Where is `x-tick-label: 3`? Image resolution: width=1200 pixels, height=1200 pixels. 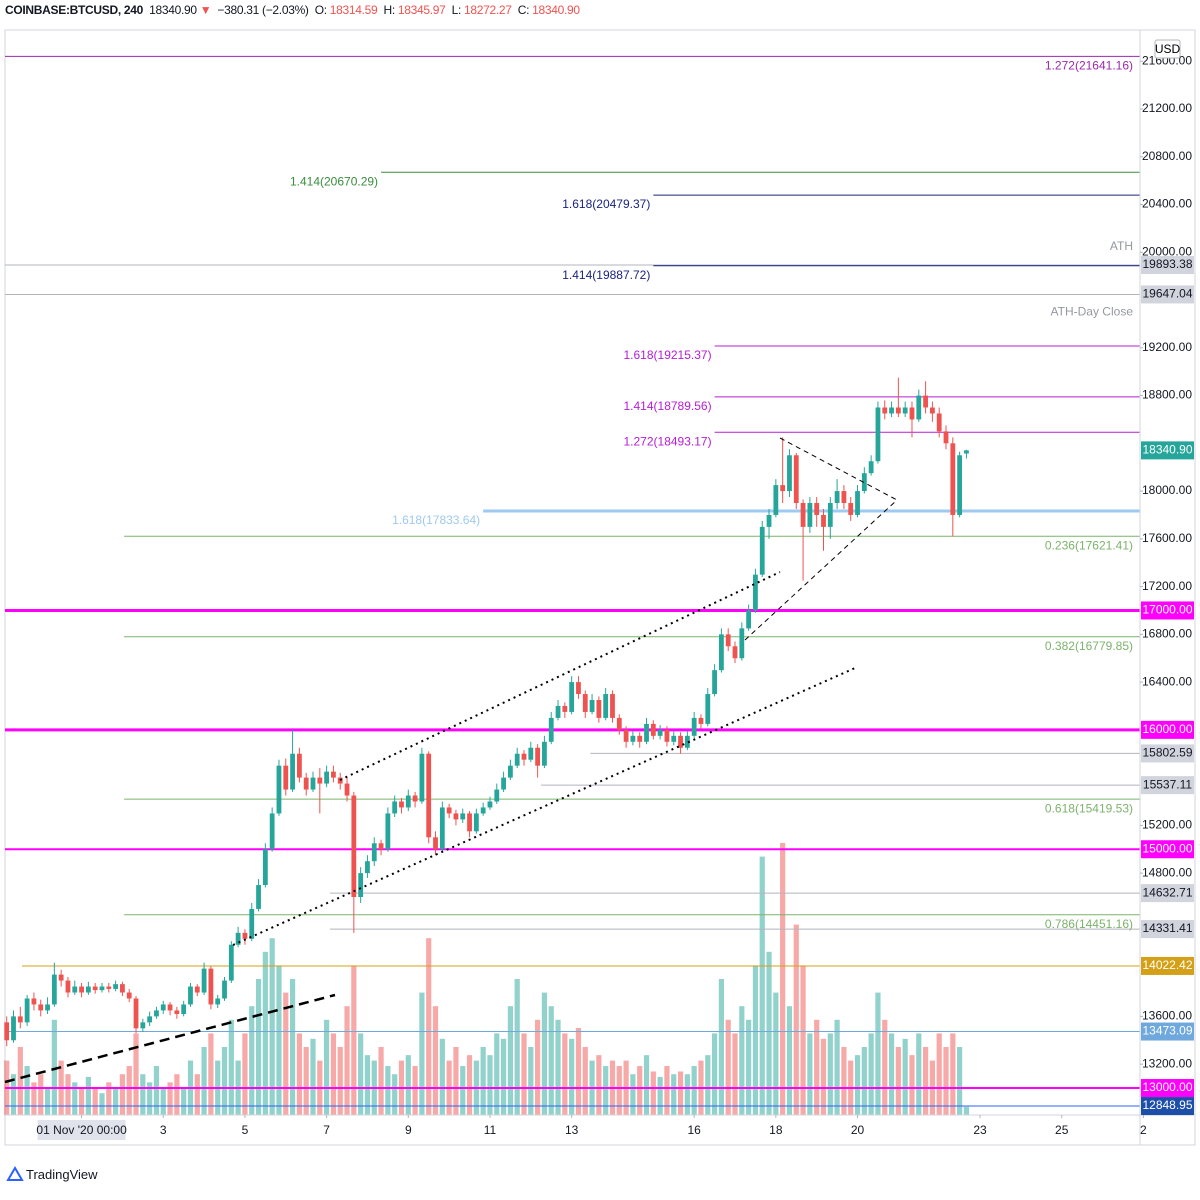
x-tick-label: 3 is located at coordinates (163, 1130).